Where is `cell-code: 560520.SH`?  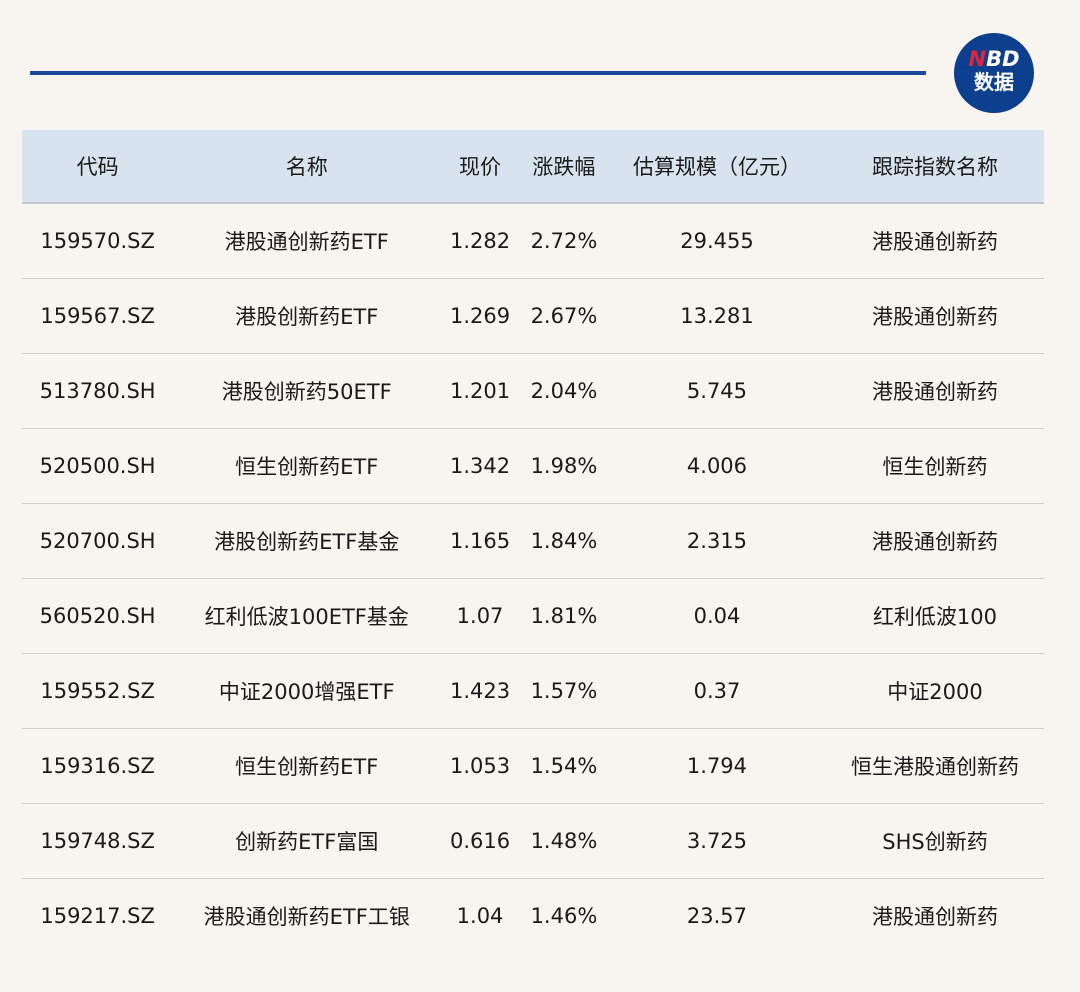 cell-code: 560520.SH is located at coordinates (98, 616).